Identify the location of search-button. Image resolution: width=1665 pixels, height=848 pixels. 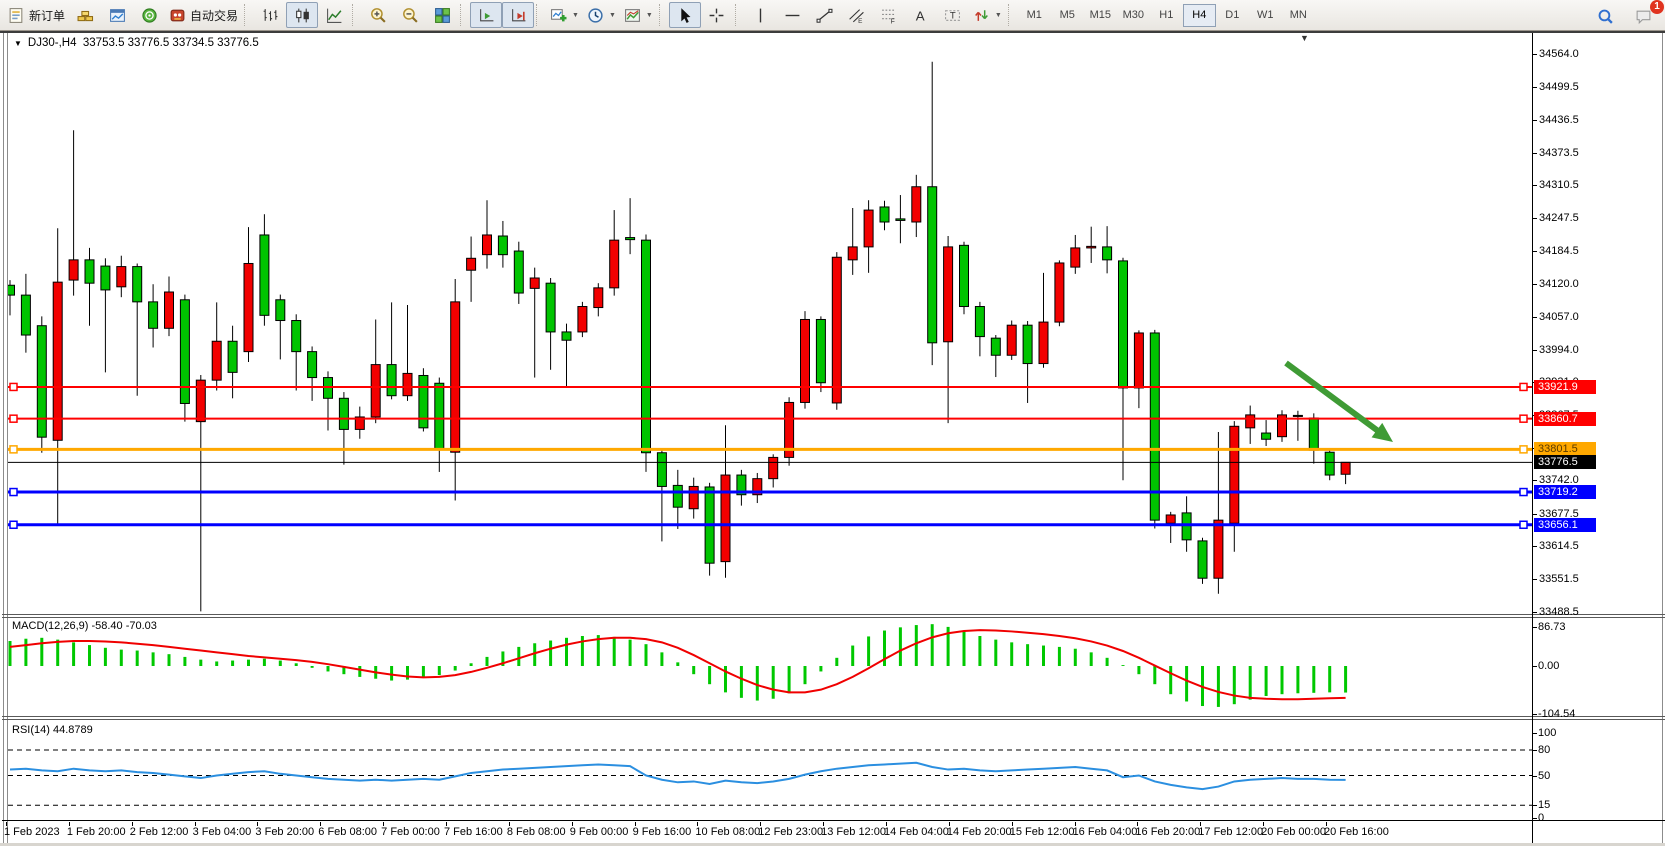
(1605, 16).